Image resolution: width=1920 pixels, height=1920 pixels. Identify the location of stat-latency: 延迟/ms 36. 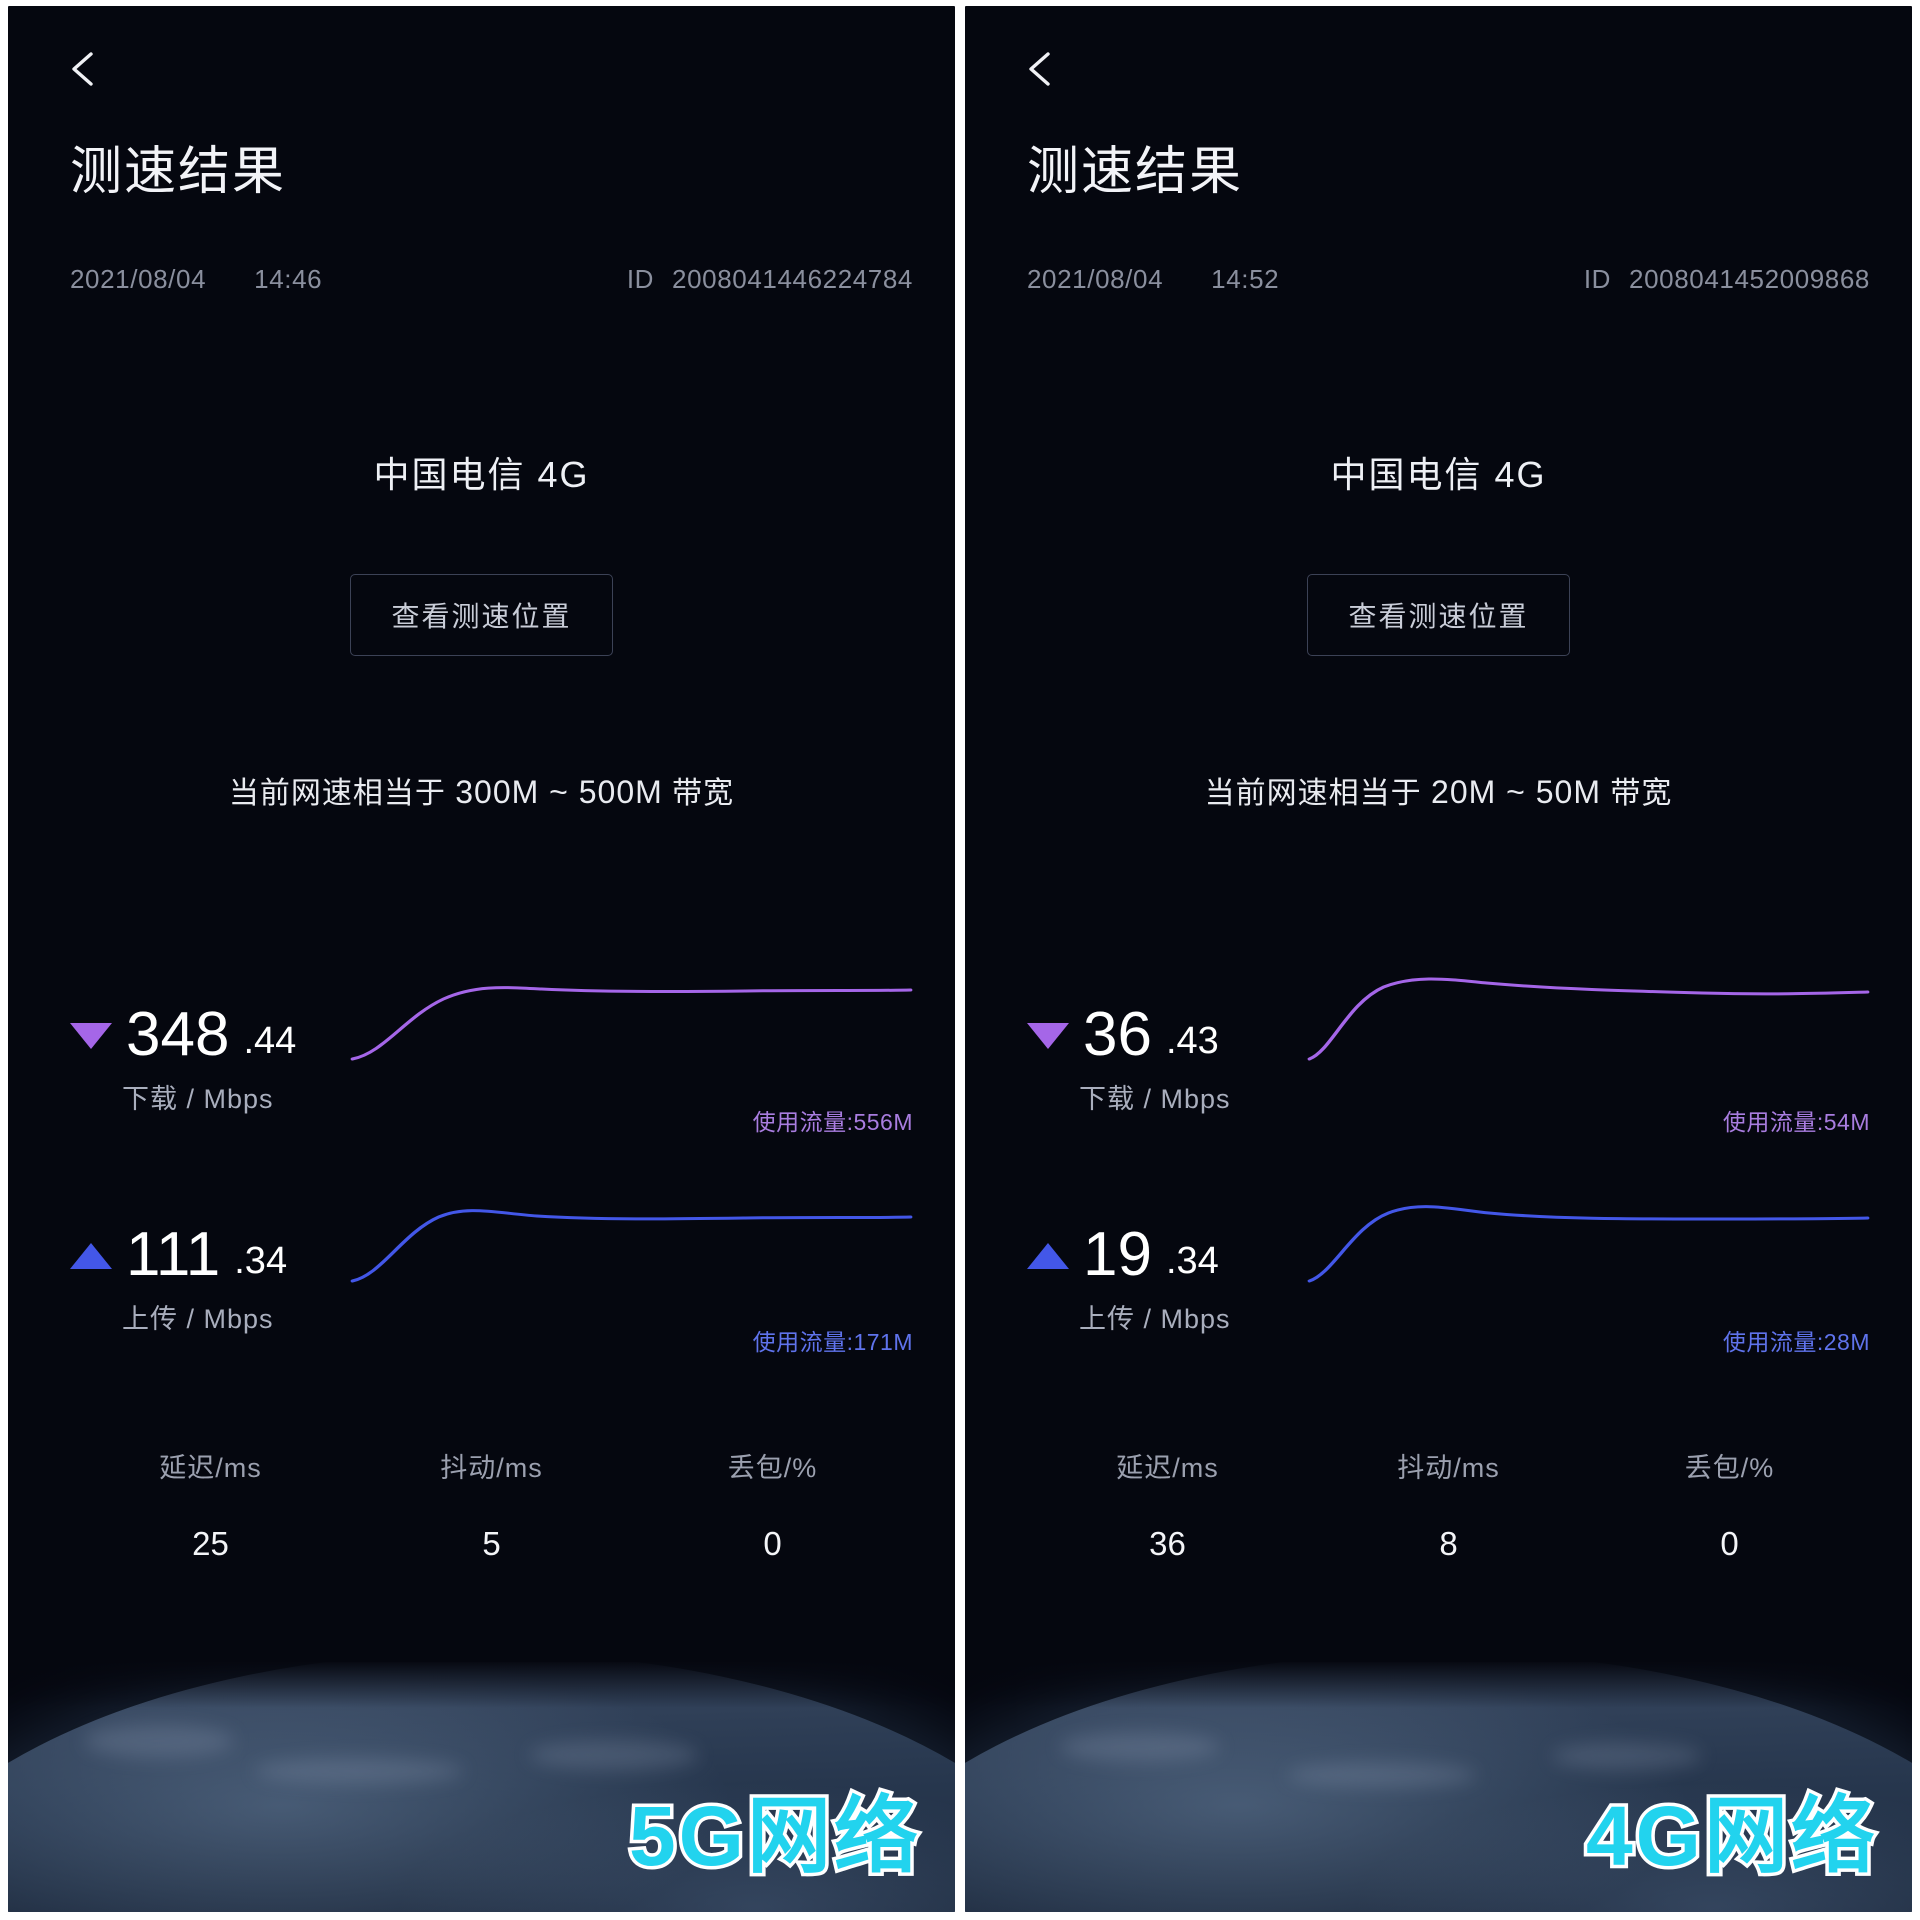
(1167, 1504).